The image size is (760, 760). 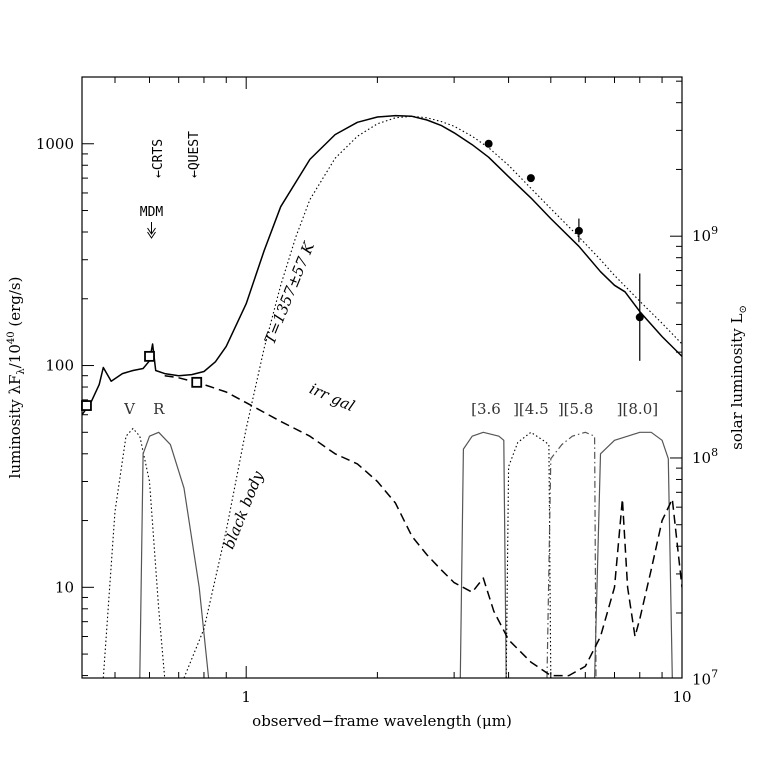 I want to click on filter-label-4.5: ][4.5, so click(x=531, y=409).